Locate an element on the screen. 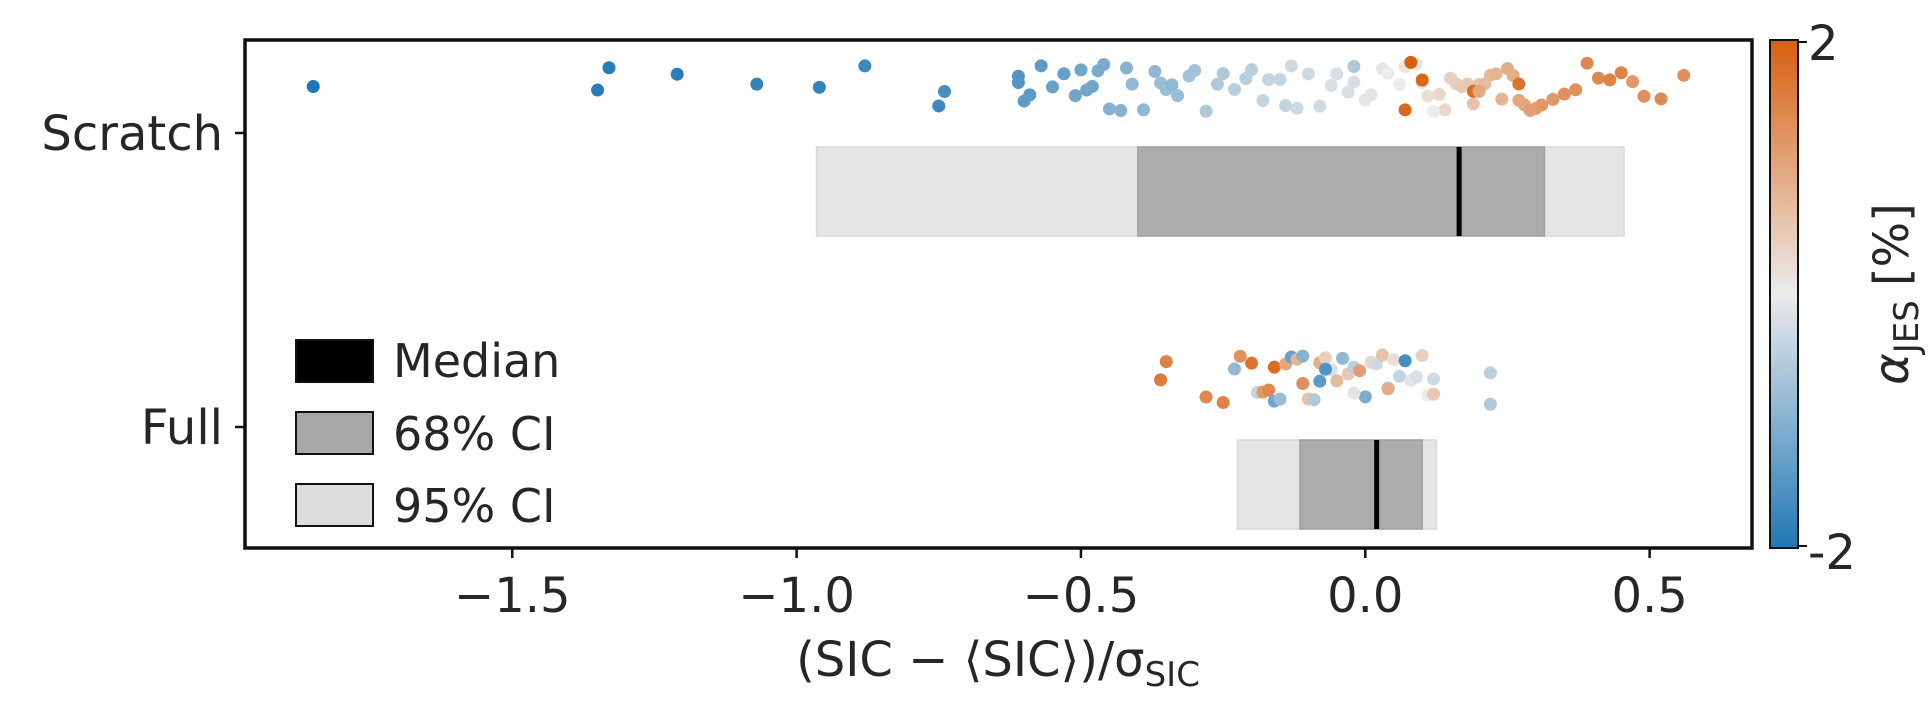 This screenshot has height=708, width=1931. legend-swatch-ci68 is located at coordinates (334, 433).